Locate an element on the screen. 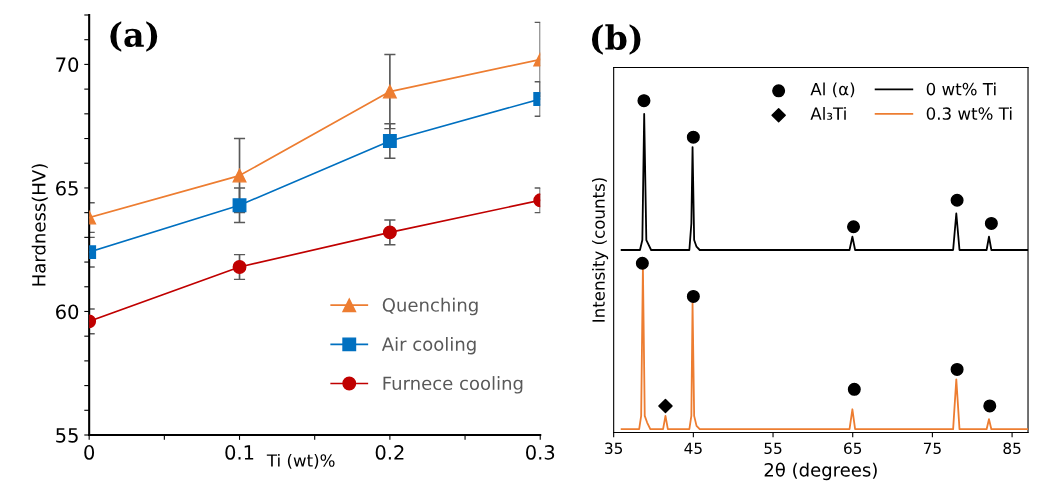  x-tick-label: 0 is located at coordinates (89, 452).